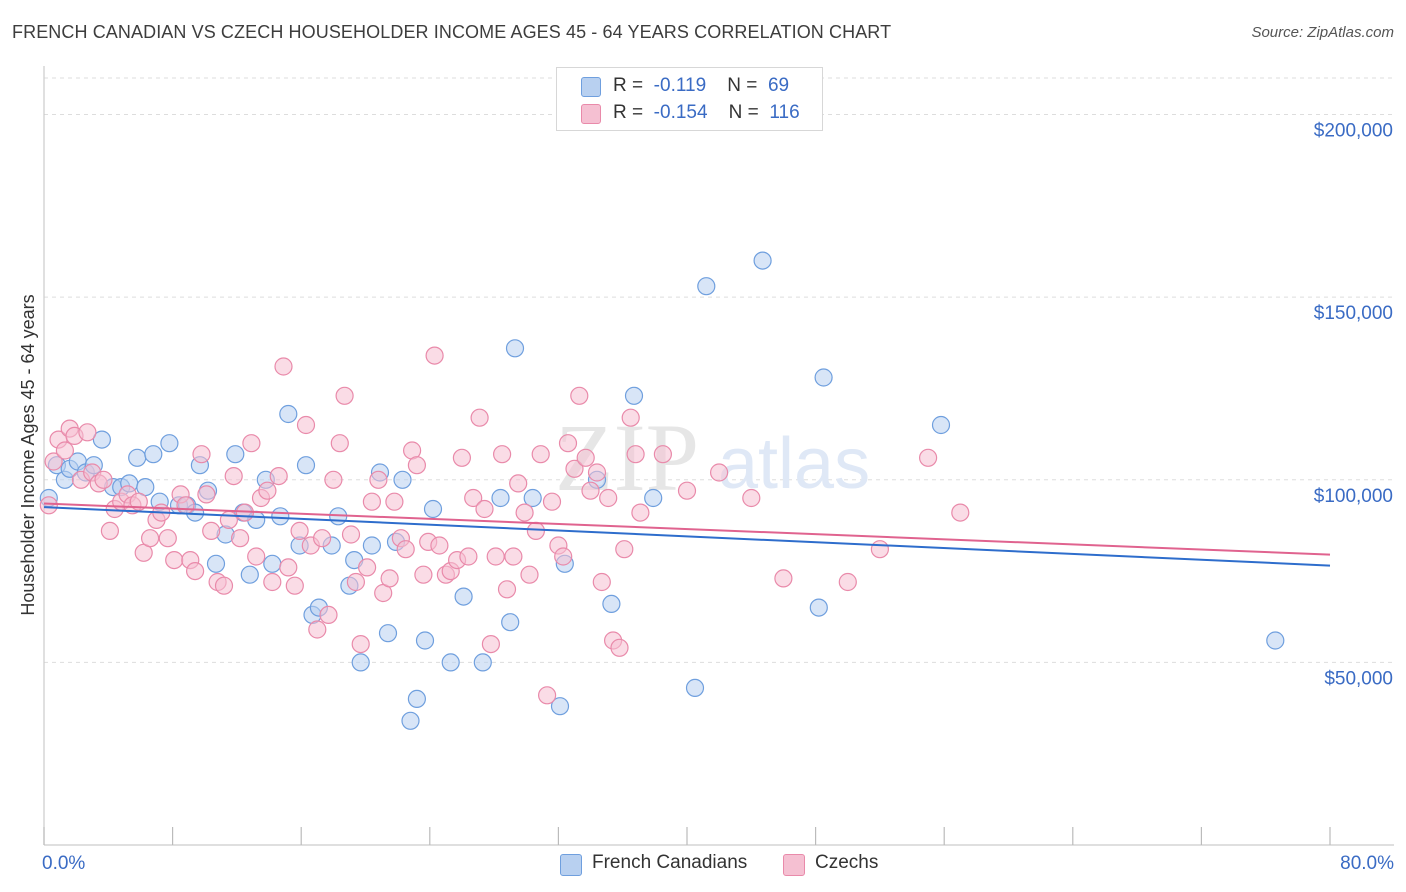 This screenshot has width=1406, height=892. I want to click on legend-label: Czechs, so click(847, 862).